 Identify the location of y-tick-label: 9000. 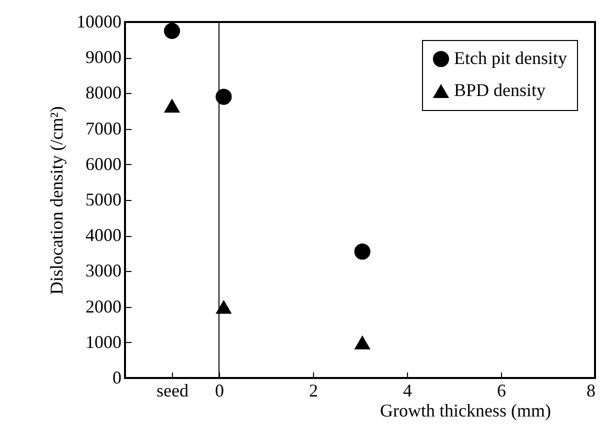
(104, 57).